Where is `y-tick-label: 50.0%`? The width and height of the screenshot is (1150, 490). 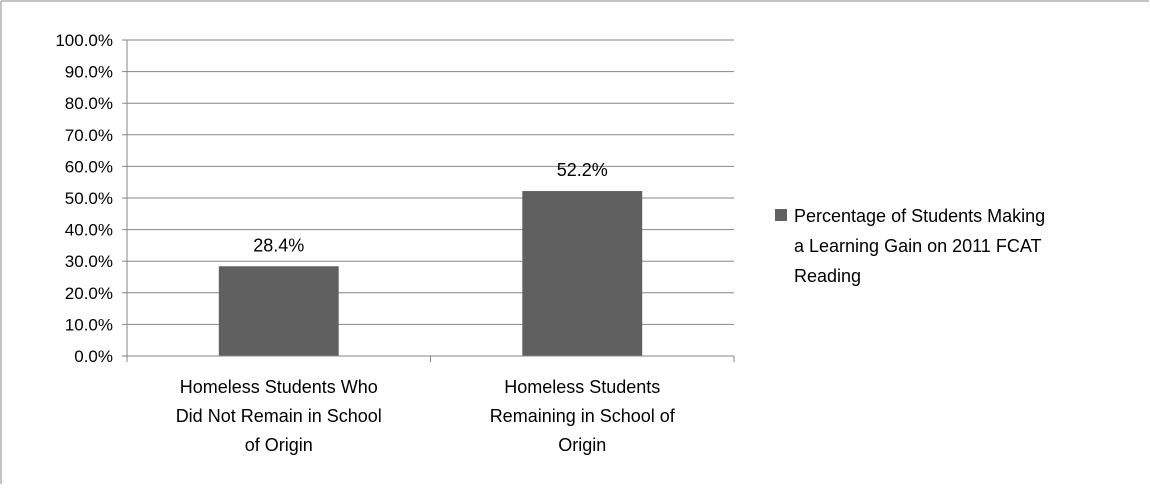
y-tick-label: 50.0% is located at coordinates (89, 198).